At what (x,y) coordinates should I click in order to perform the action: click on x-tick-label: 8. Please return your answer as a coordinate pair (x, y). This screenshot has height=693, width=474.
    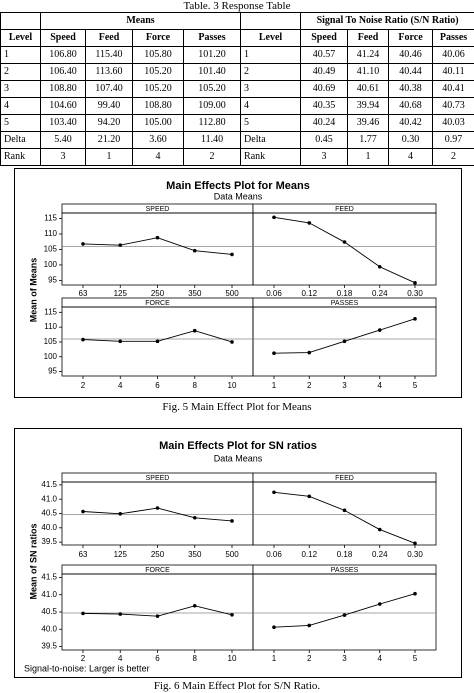
    Looking at the image, I should click on (195, 658).